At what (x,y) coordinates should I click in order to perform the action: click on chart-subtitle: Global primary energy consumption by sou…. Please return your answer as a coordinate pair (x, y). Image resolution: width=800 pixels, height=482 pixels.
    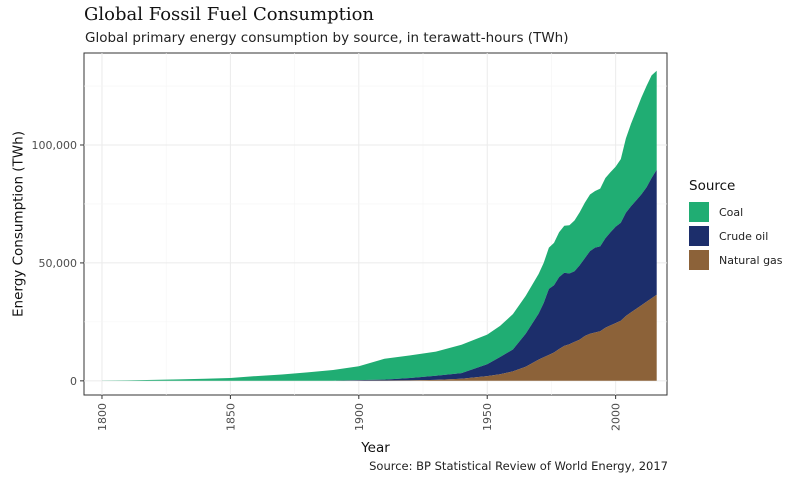
    Looking at the image, I should click on (327, 38).